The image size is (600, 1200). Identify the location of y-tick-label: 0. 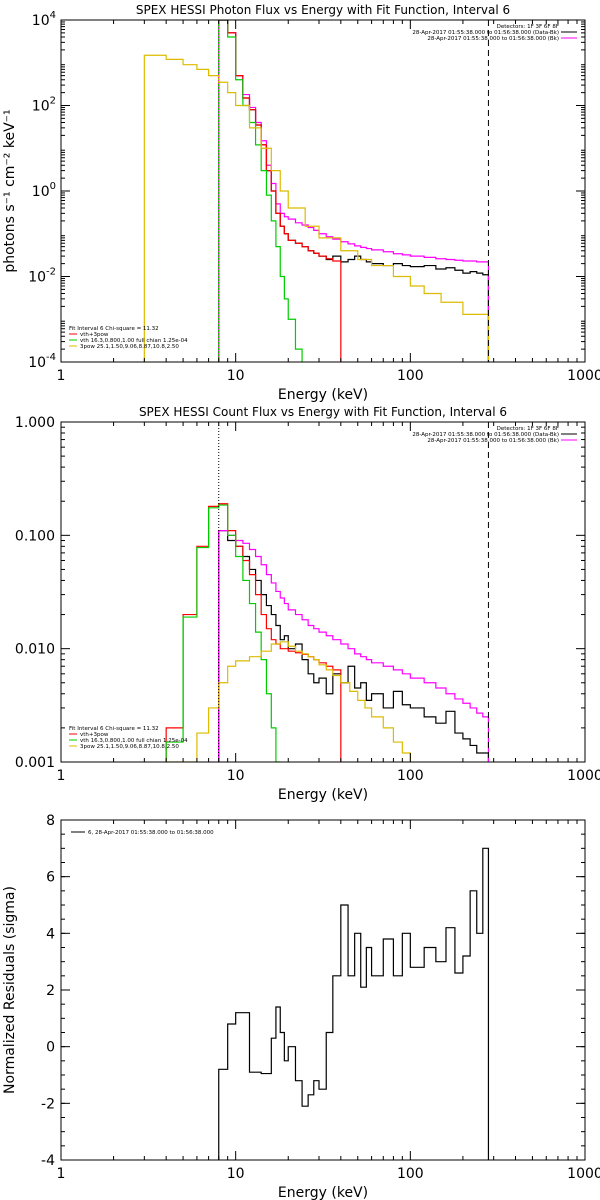
(50, 1048).